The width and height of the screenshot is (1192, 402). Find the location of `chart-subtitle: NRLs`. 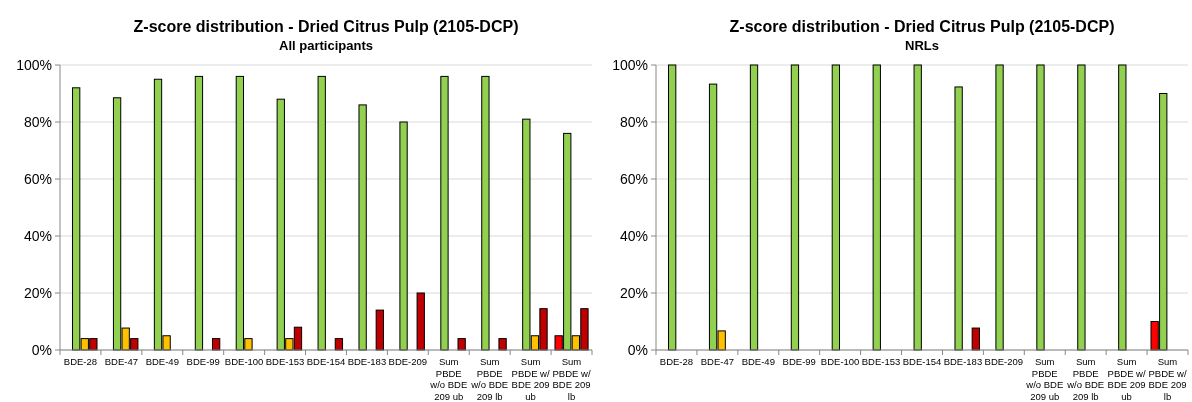

chart-subtitle: NRLs is located at coordinates (922, 45).